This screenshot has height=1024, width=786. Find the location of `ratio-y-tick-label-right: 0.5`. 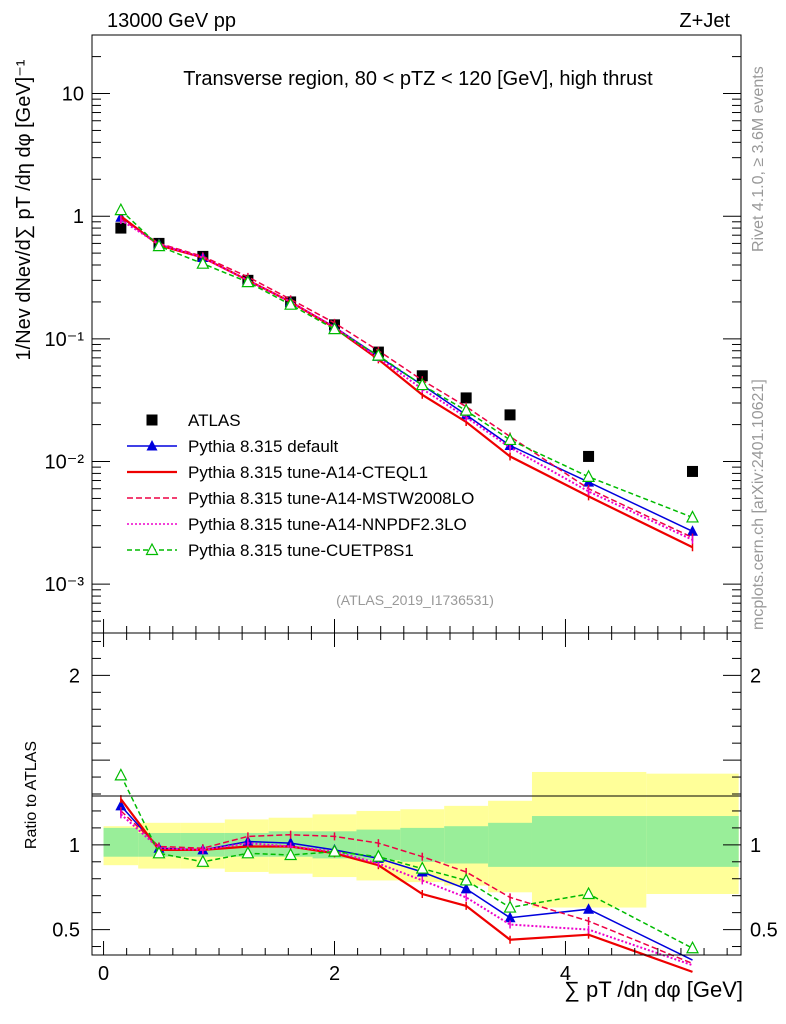

ratio-y-tick-label-right: 0.5 is located at coordinates (764, 931).